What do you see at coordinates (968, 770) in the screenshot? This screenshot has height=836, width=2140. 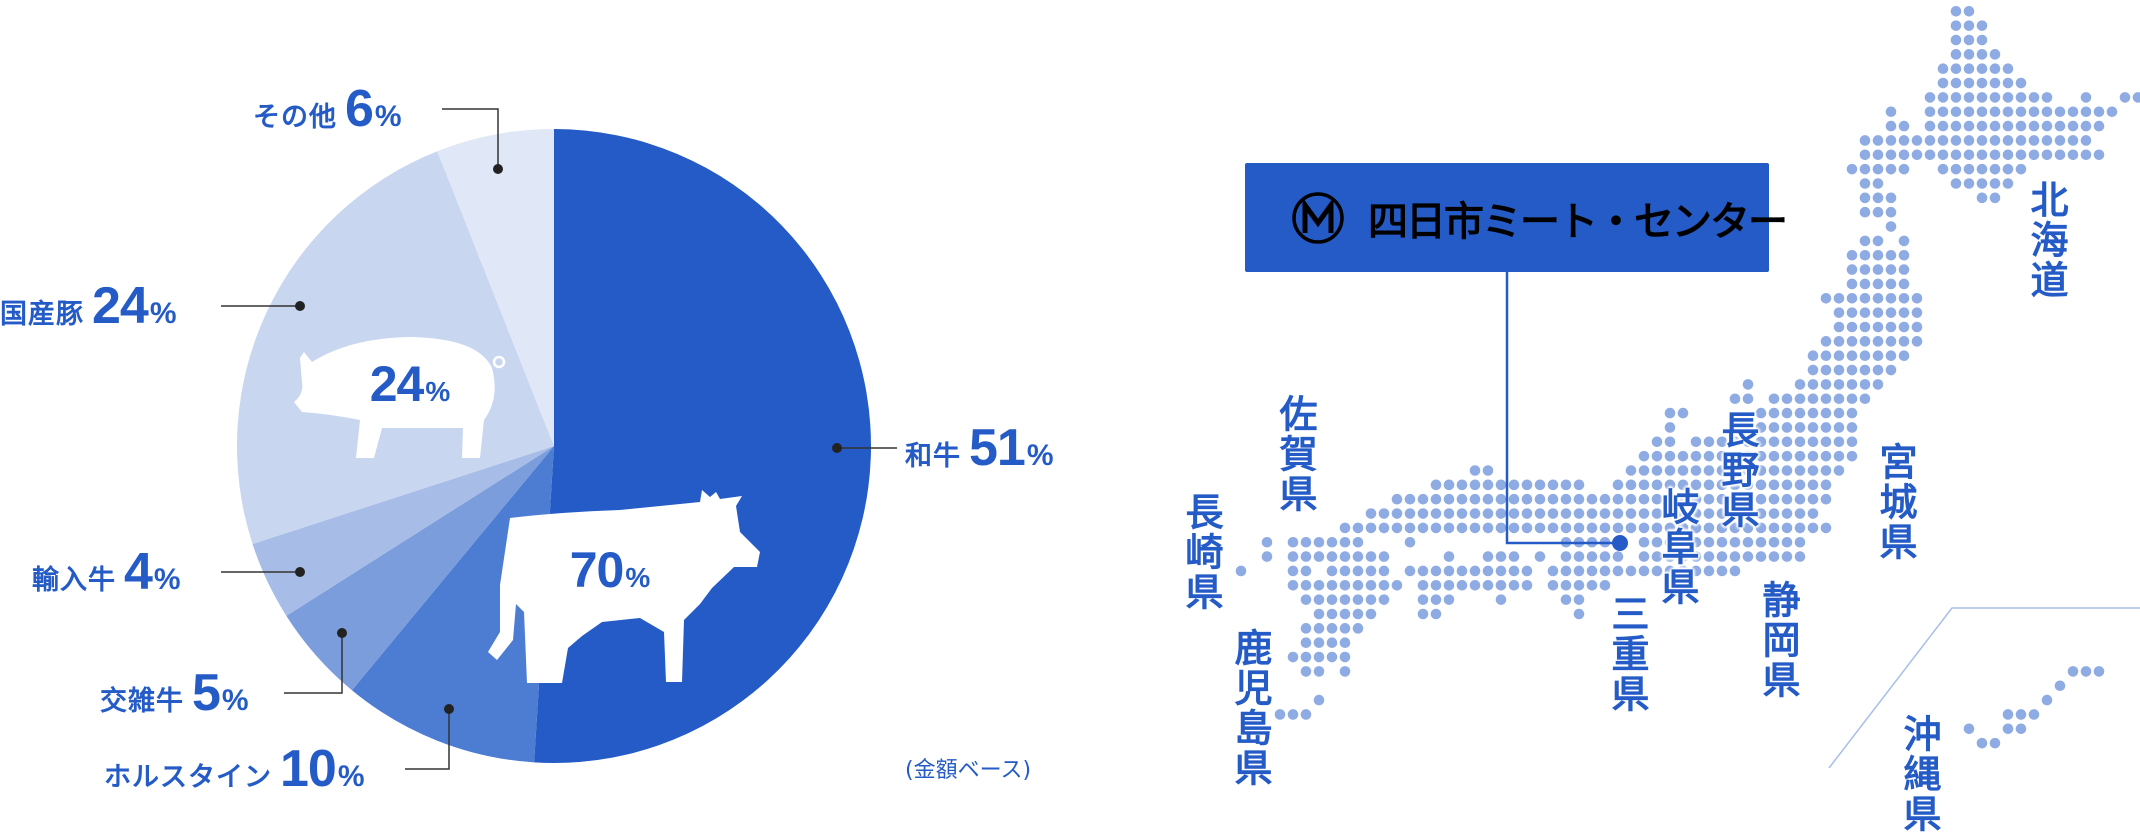 I see `basis-note: (金額ベース)` at bounding box center [968, 770].